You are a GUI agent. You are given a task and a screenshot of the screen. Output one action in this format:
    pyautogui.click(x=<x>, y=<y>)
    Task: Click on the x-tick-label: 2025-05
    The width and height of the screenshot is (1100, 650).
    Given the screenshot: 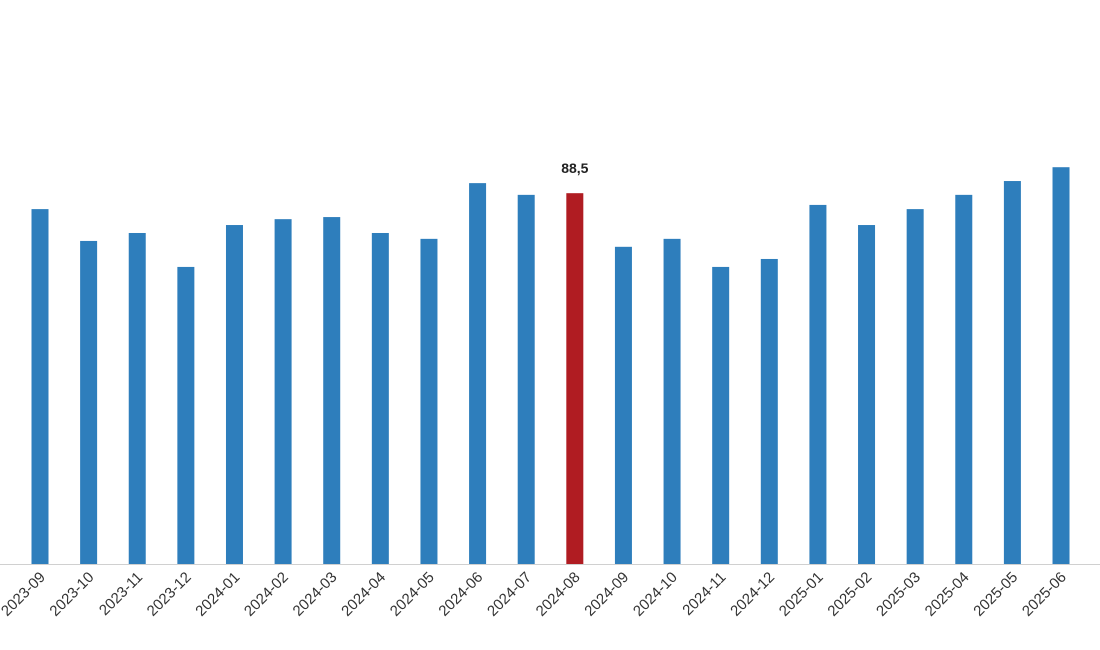 What is the action you would take?
    pyautogui.click(x=995, y=594)
    